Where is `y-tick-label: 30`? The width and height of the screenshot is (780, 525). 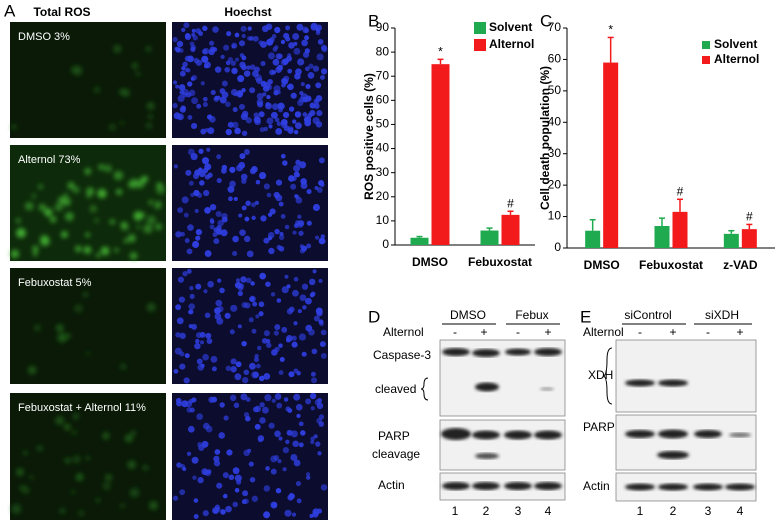
y-tick-label: 30 is located at coordinates (383, 172).